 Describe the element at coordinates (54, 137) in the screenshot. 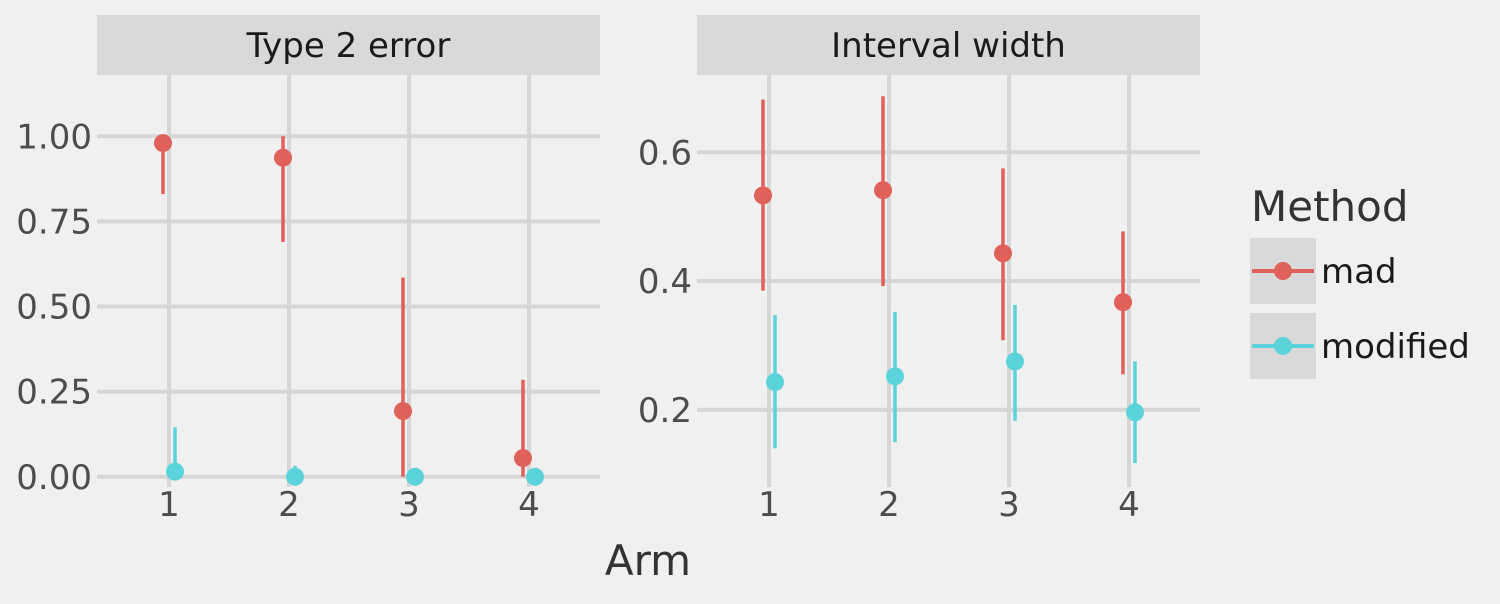

I see `y-tick-label: 1.00` at that location.